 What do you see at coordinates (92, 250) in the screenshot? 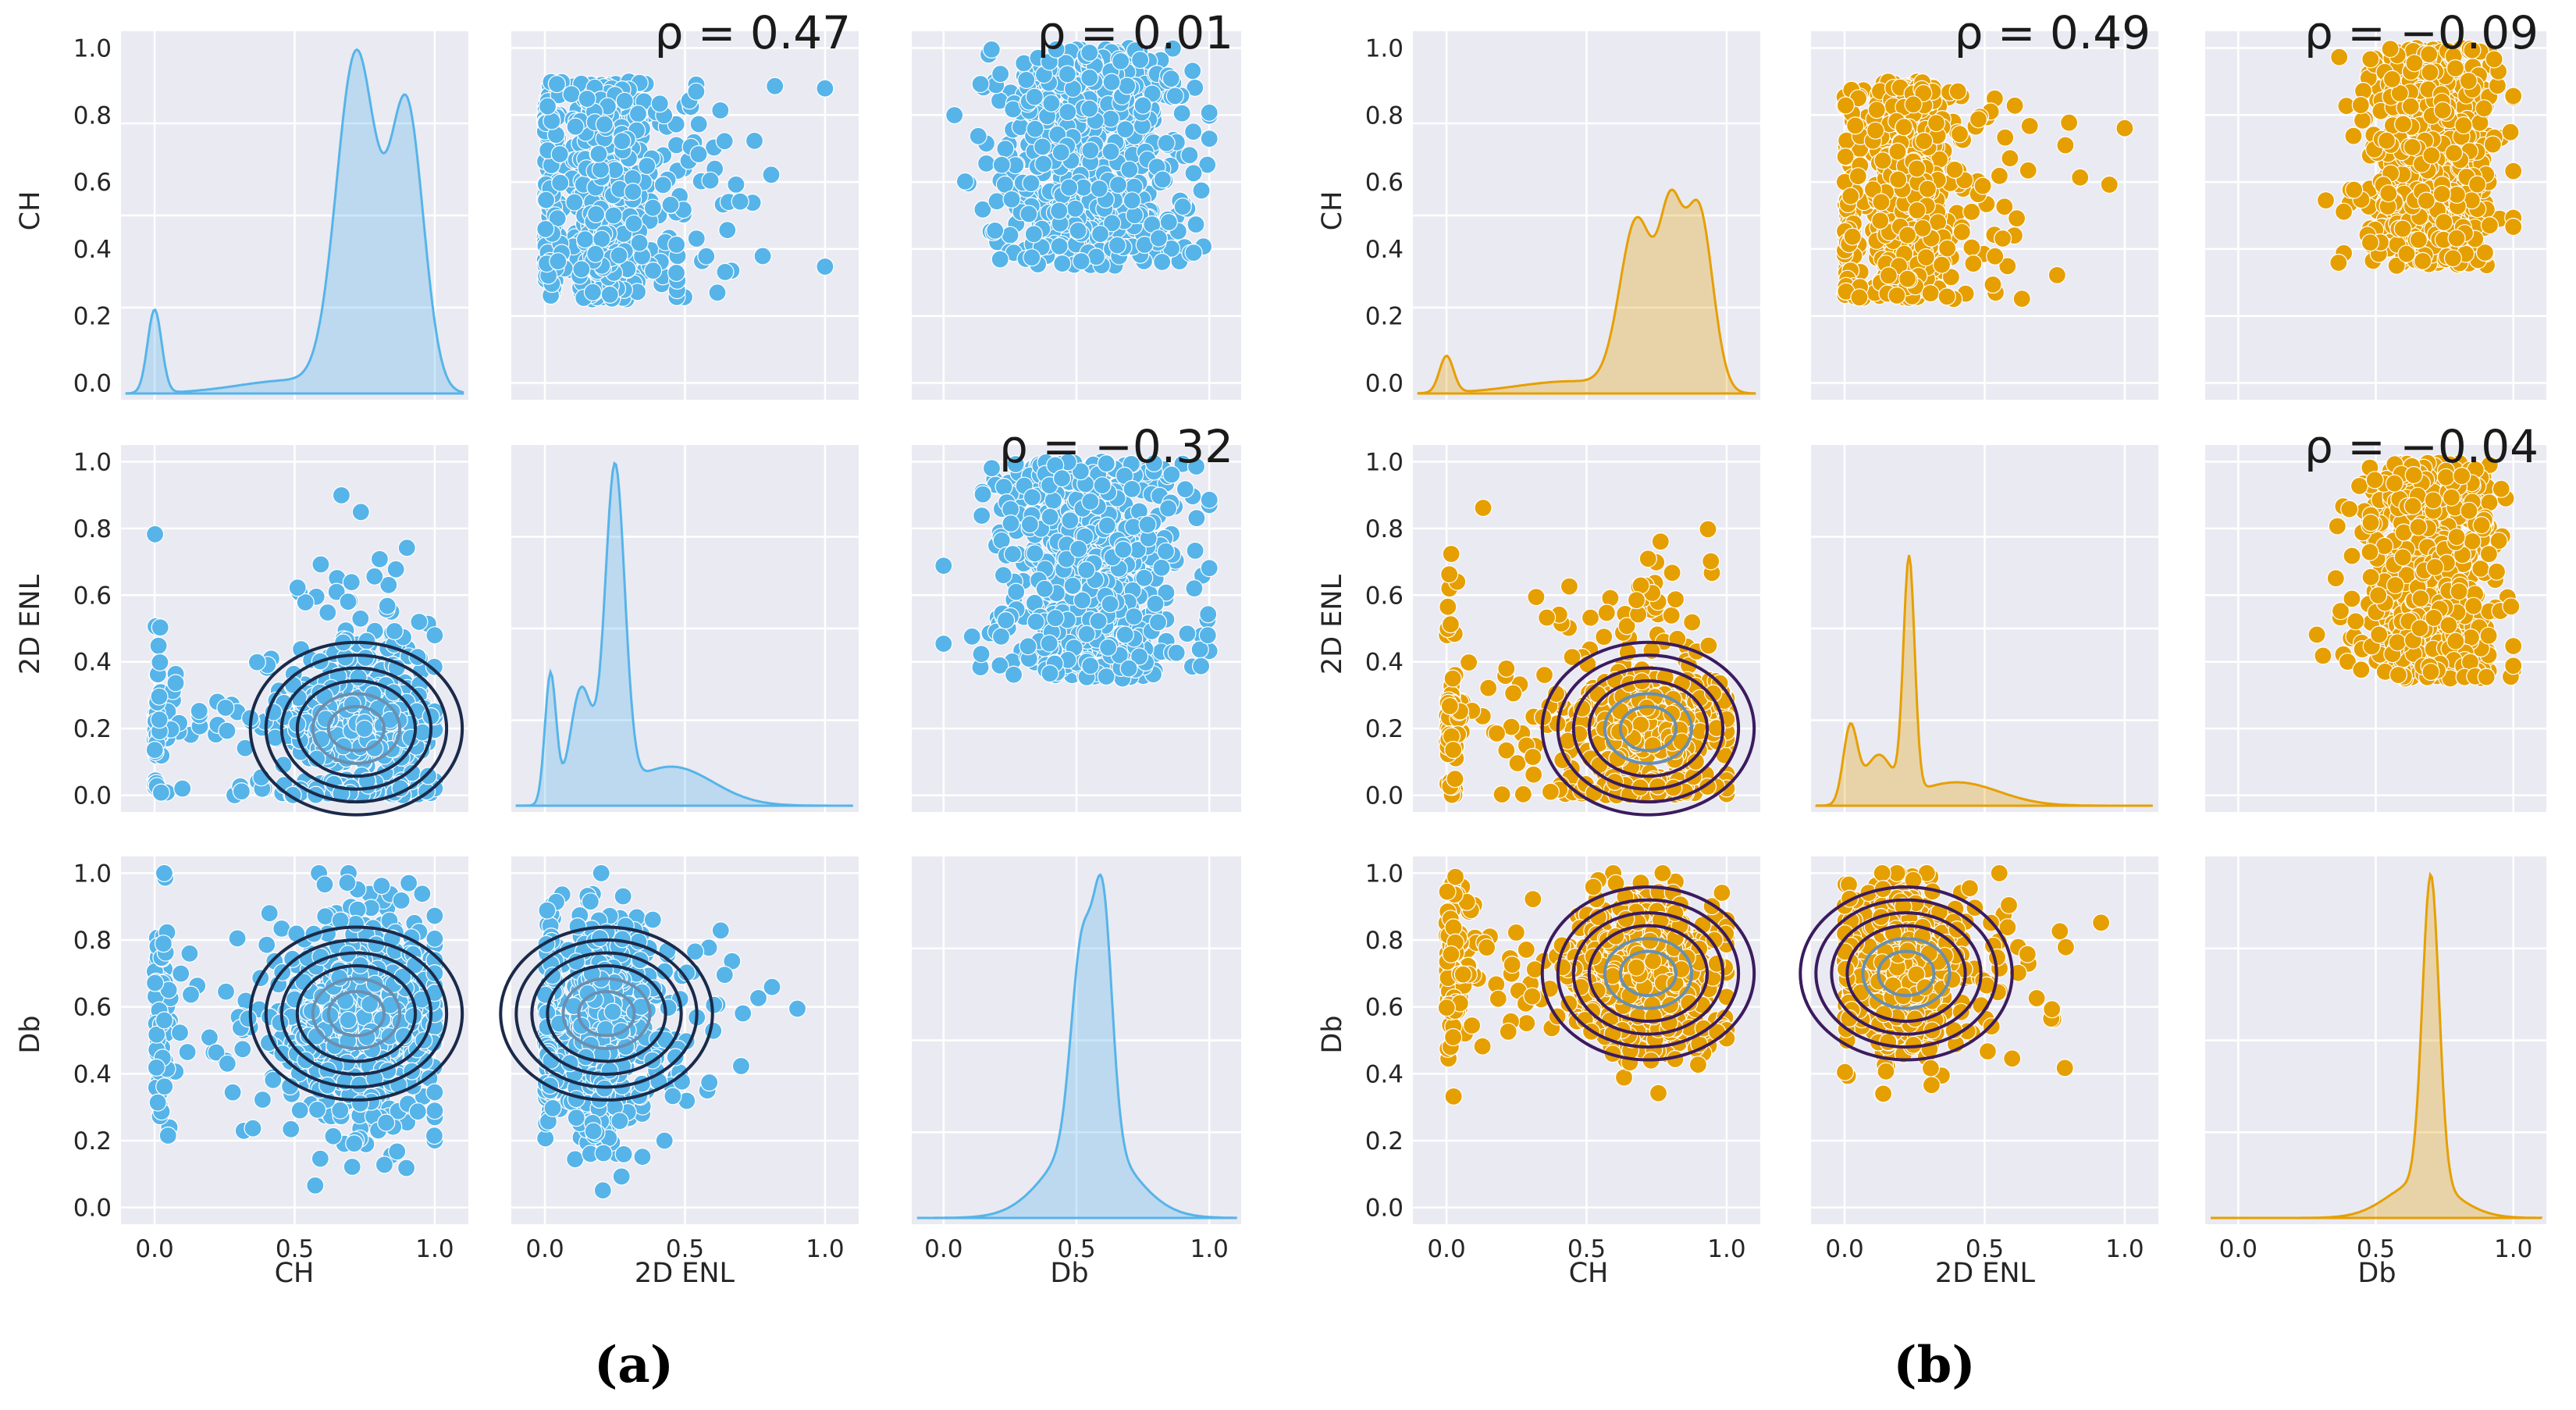
I see `y-tick-label: 0.4` at bounding box center [92, 250].